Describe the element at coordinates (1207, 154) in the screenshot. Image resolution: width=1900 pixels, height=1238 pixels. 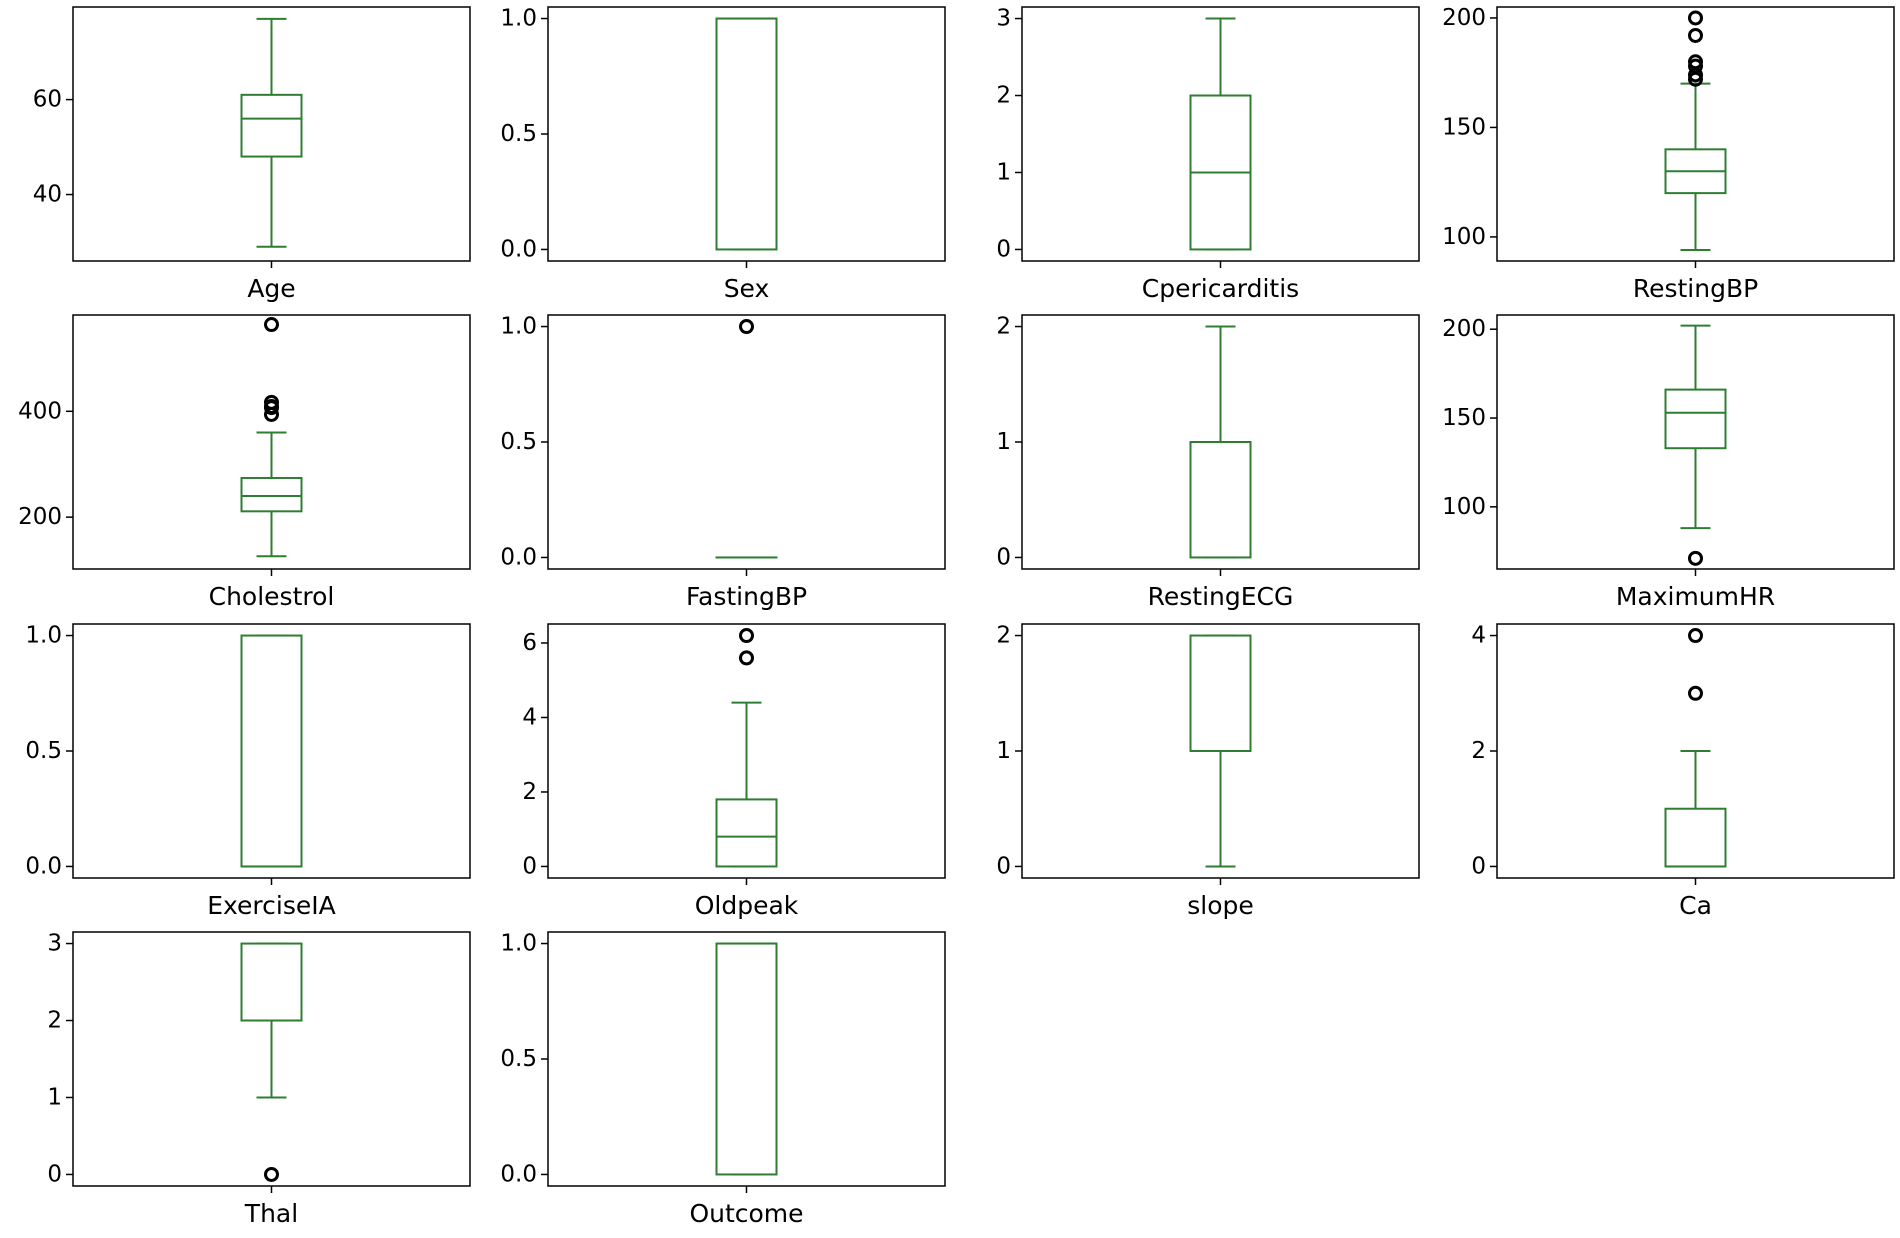
I see `subplot-cpericarditis: 0 1 2 3 Cpericarditis` at that location.